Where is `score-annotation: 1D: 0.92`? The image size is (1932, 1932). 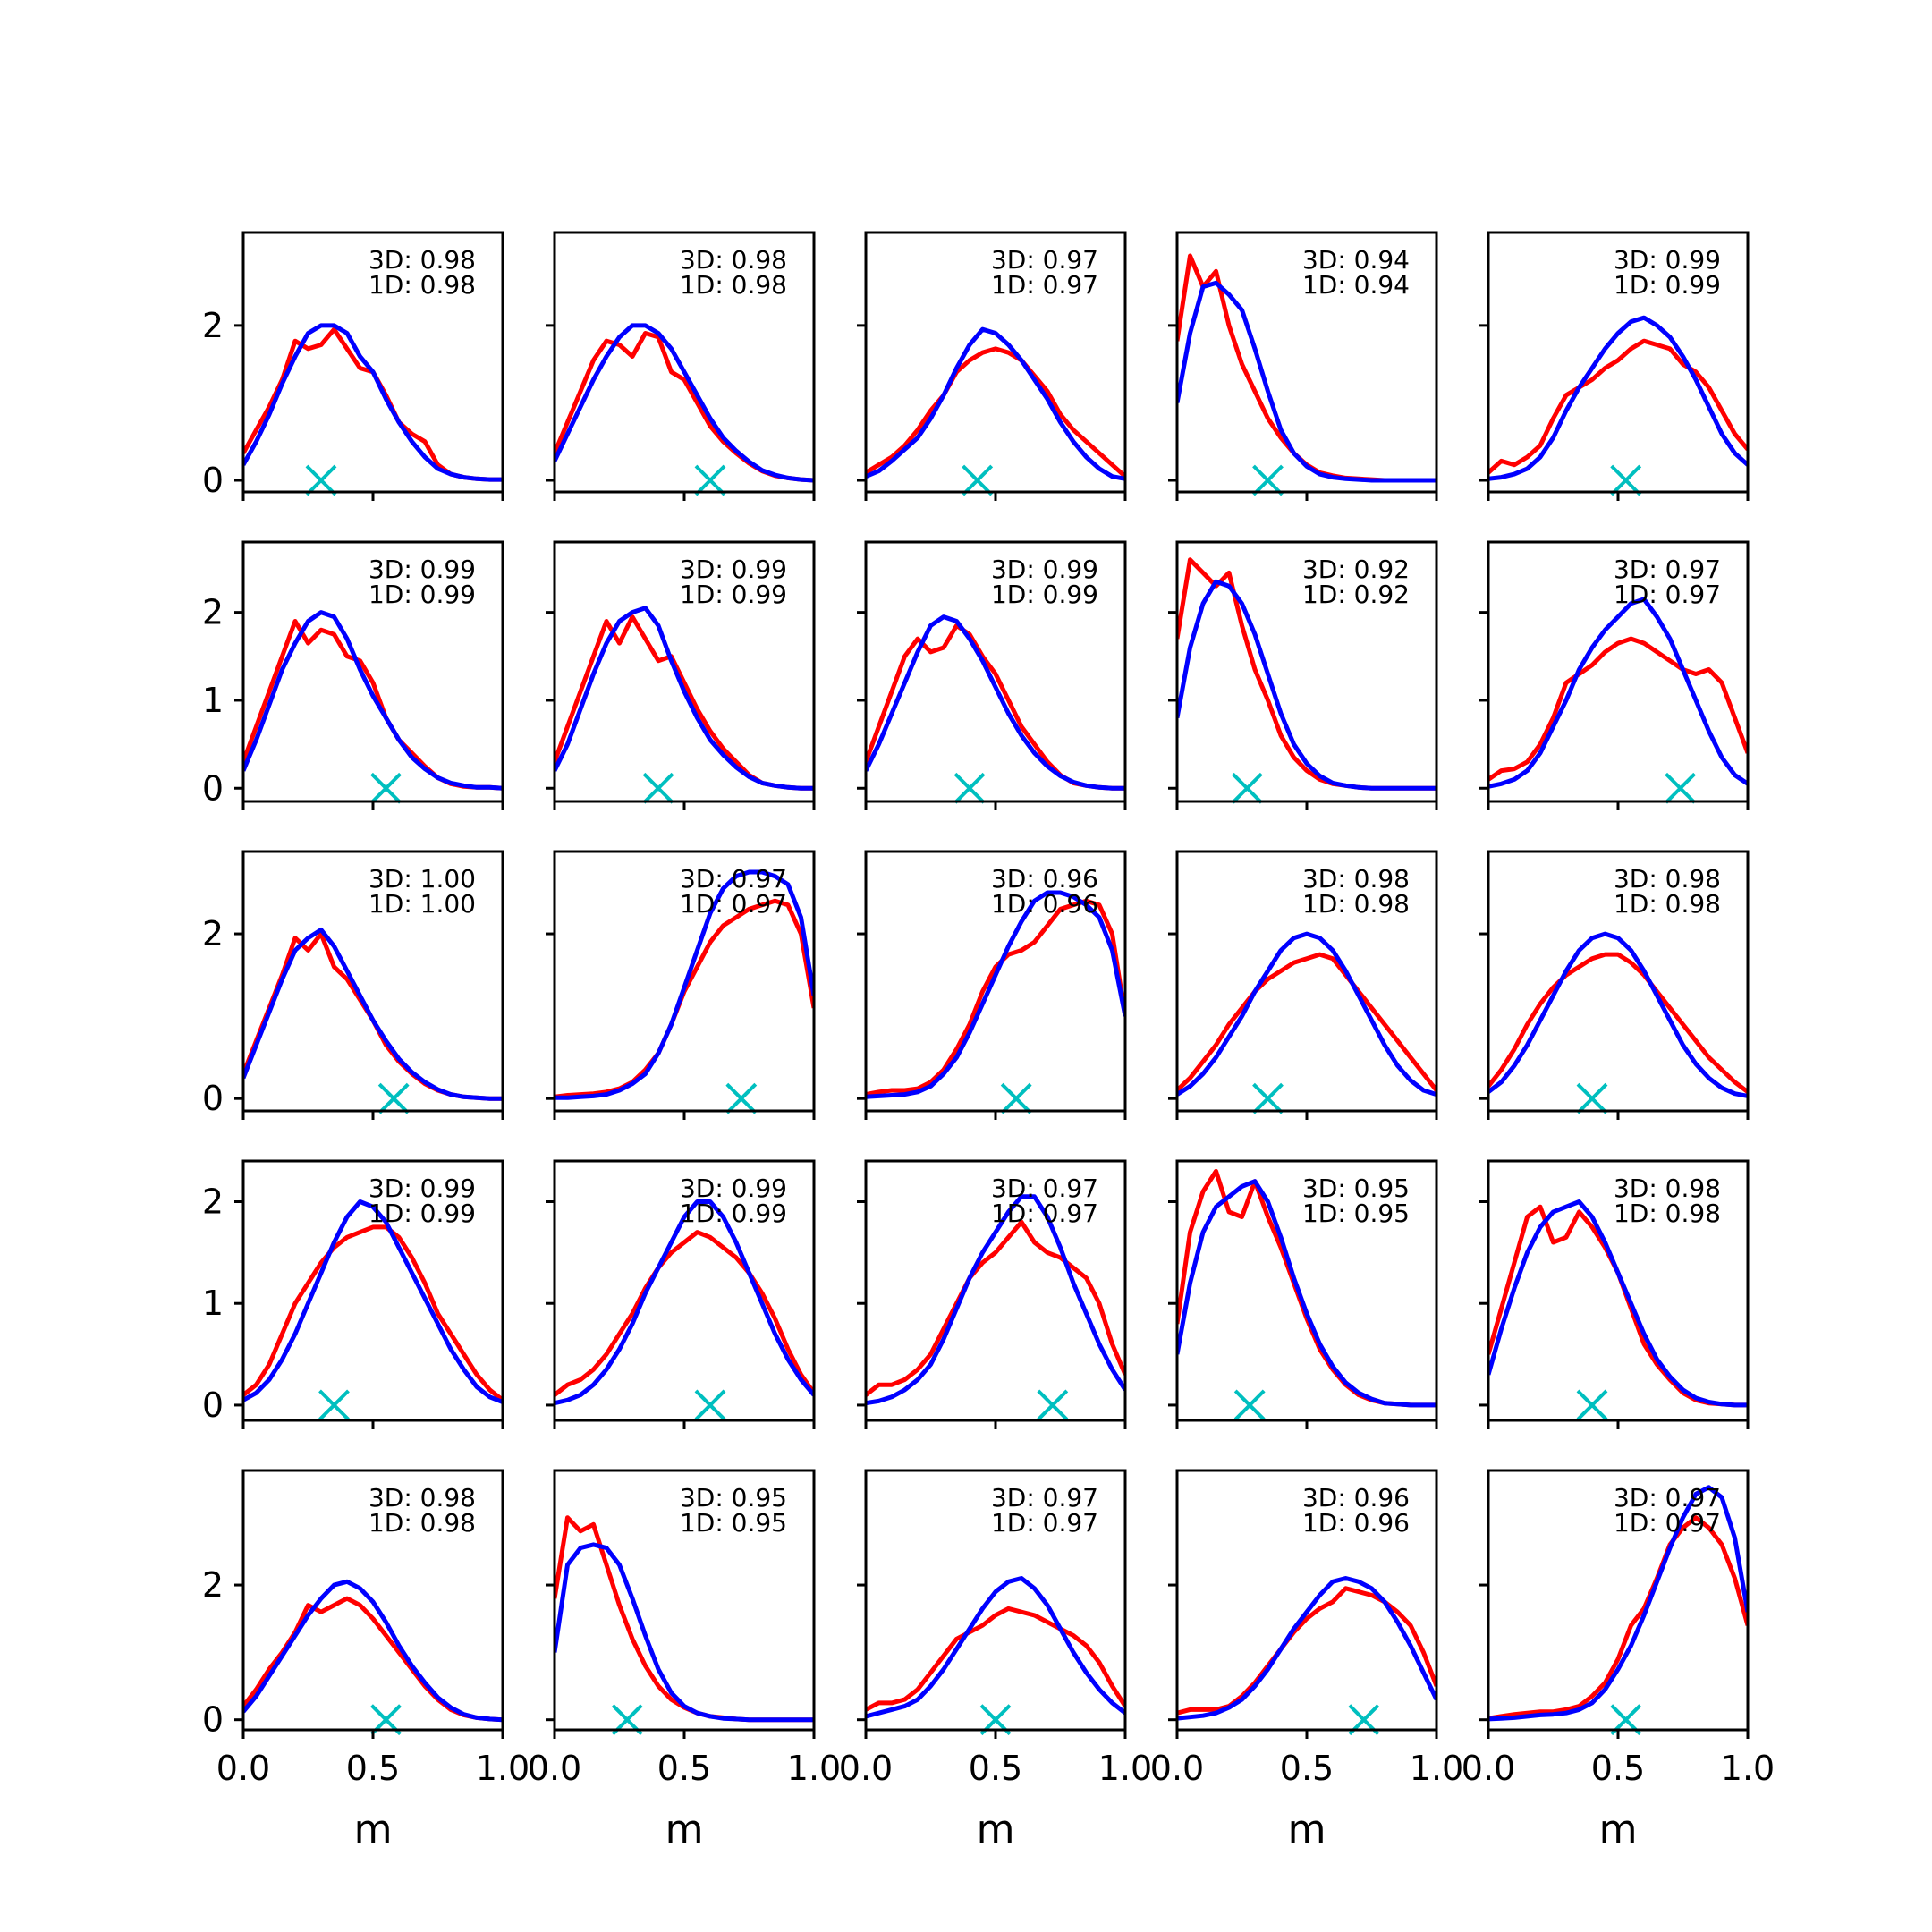
score-annotation: 1D: 0.92 is located at coordinates (1356, 594).